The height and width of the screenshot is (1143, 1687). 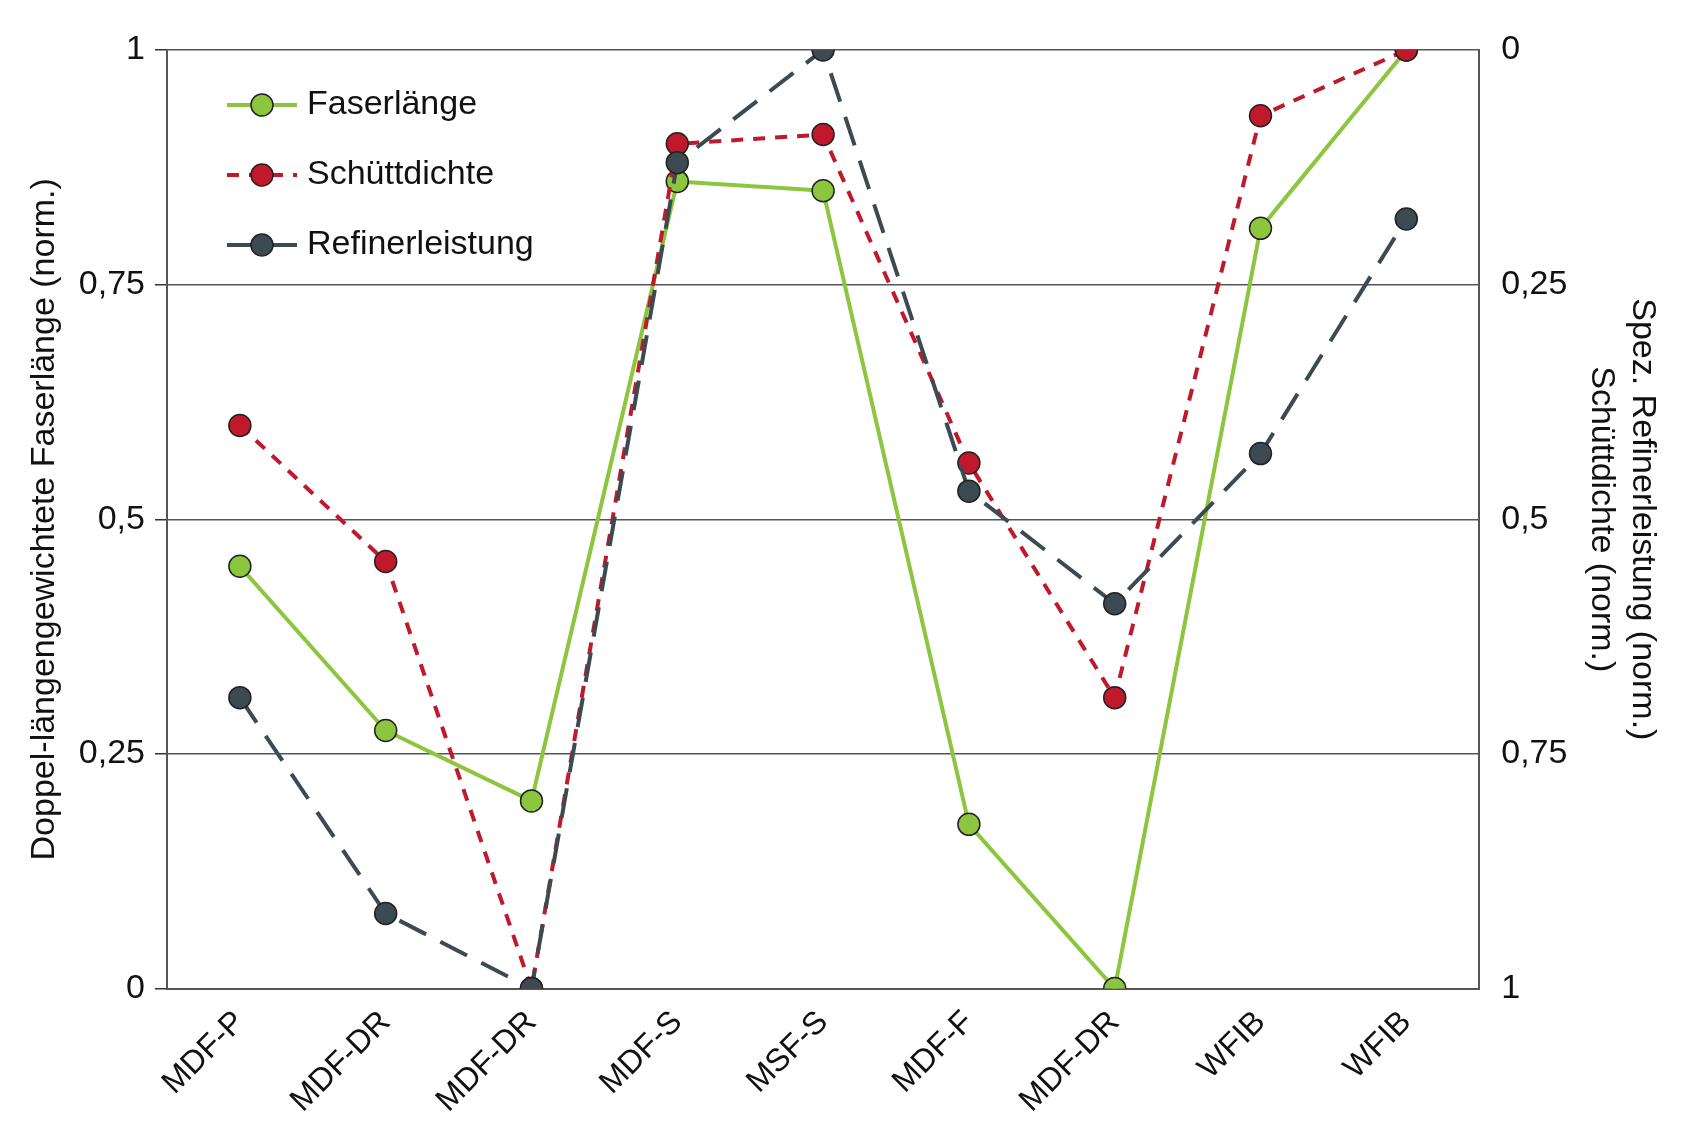 I want to click on y-tick-label: 0, so click(x=135, y=985).